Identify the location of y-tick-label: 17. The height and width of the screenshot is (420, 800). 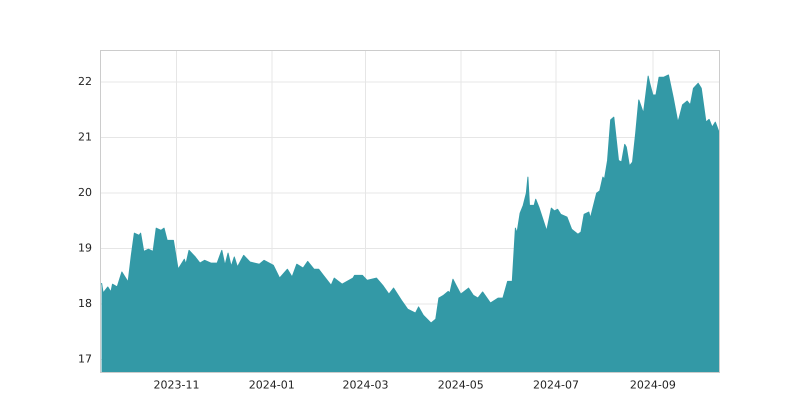
(85, 359).